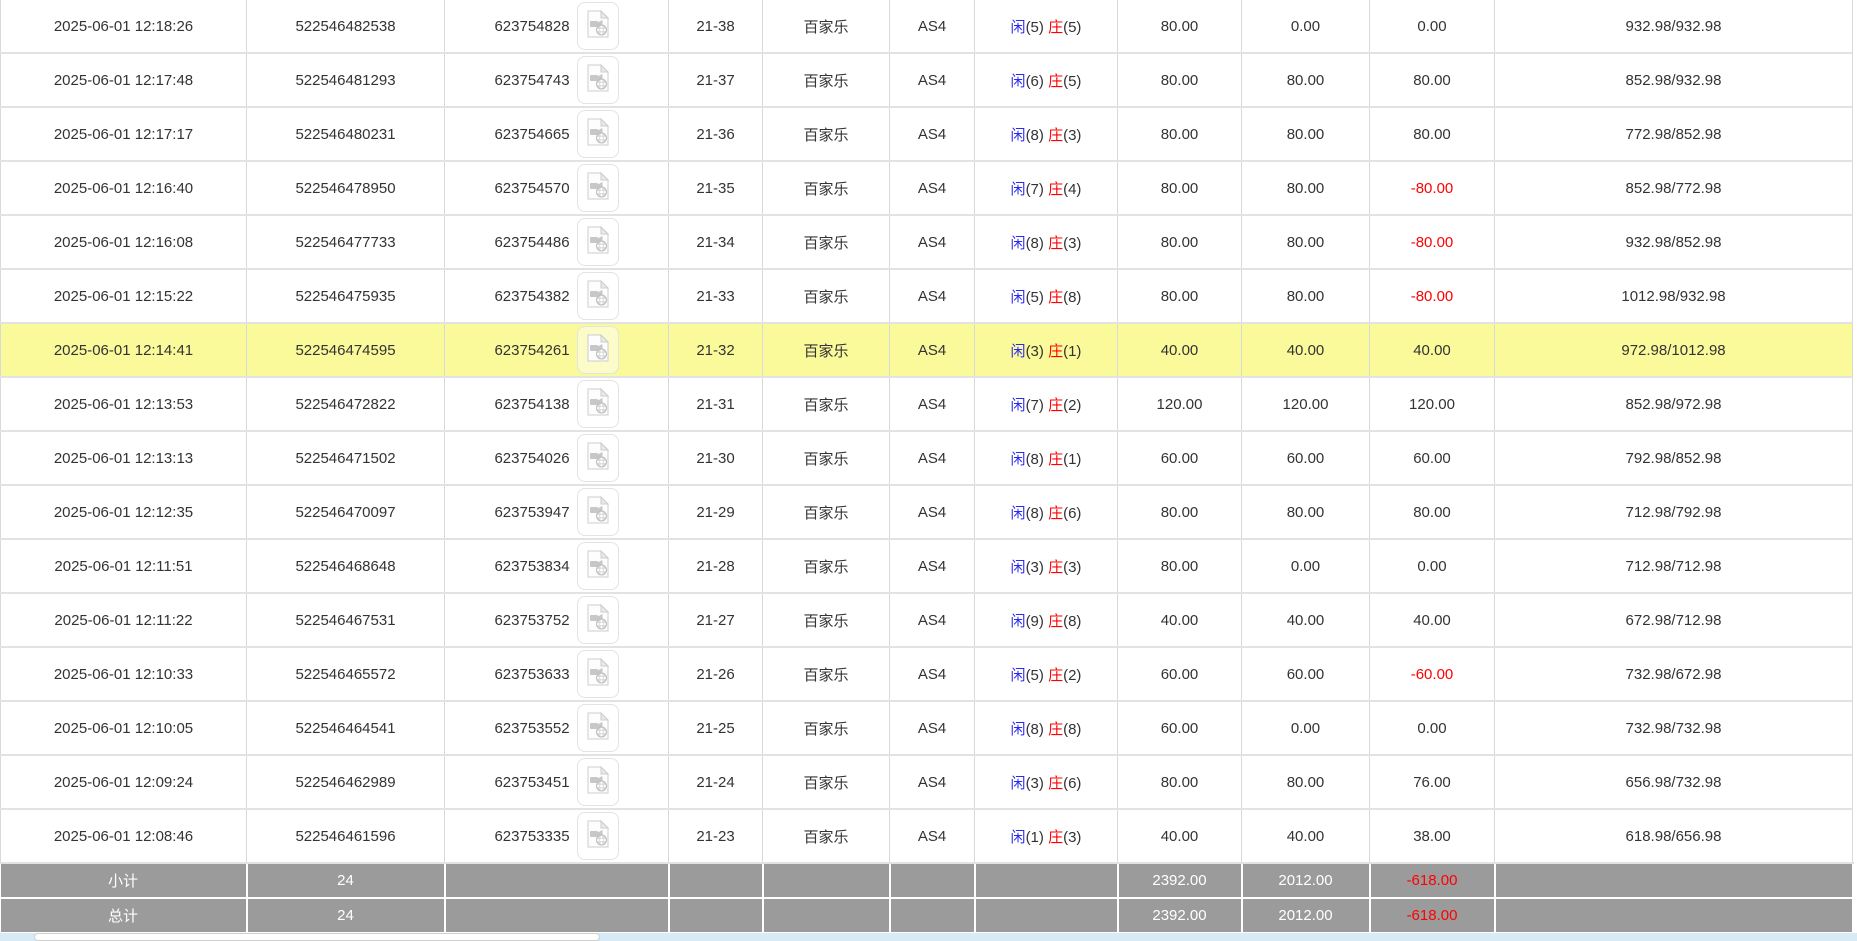 This screenshot has width=1857, height=941. What do you see at coordinates (1046, 134) in the screenshot?
I see `cell-result: 闲(8) 庄(3)` at bounding box center [1046, 134].